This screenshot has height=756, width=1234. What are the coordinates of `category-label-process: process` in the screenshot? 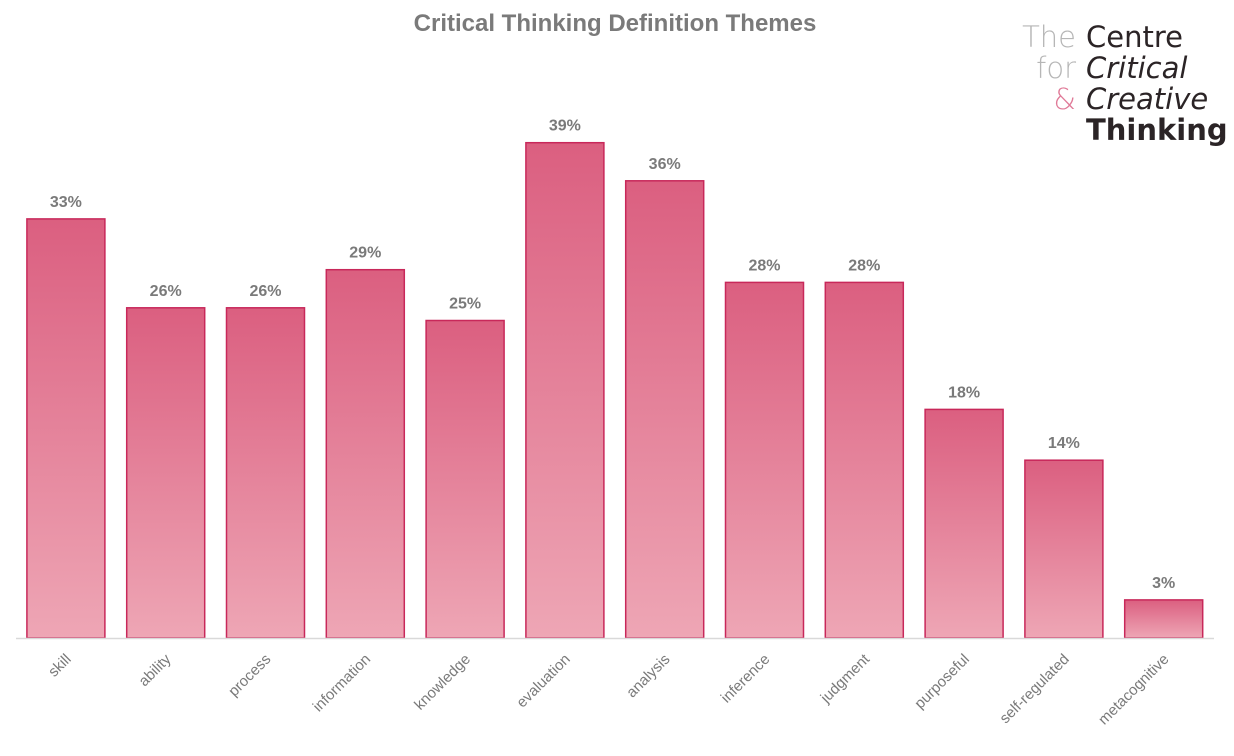 It's located at (249, 675).